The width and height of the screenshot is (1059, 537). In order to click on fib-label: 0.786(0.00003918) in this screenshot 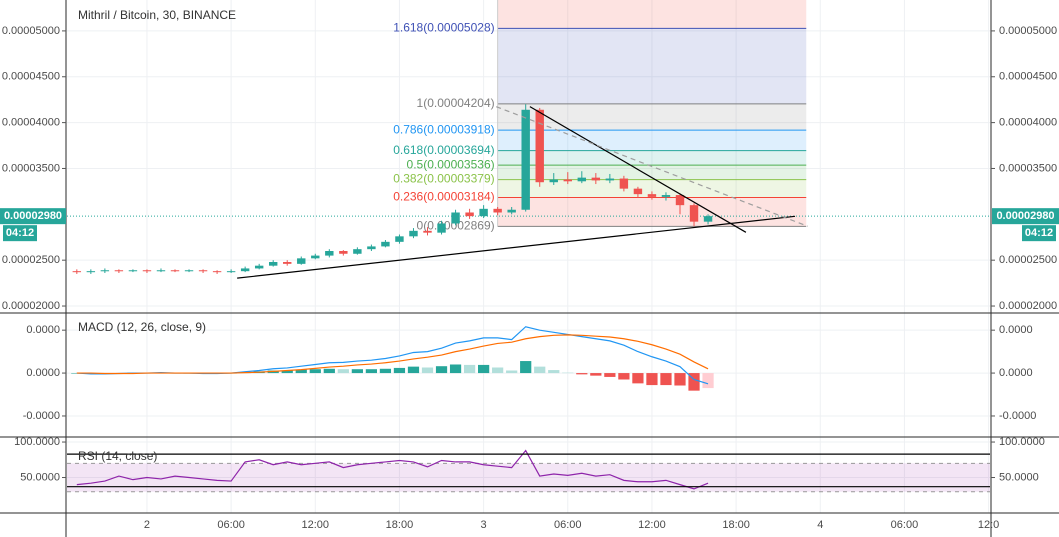, I will do `click(443, 129)`.